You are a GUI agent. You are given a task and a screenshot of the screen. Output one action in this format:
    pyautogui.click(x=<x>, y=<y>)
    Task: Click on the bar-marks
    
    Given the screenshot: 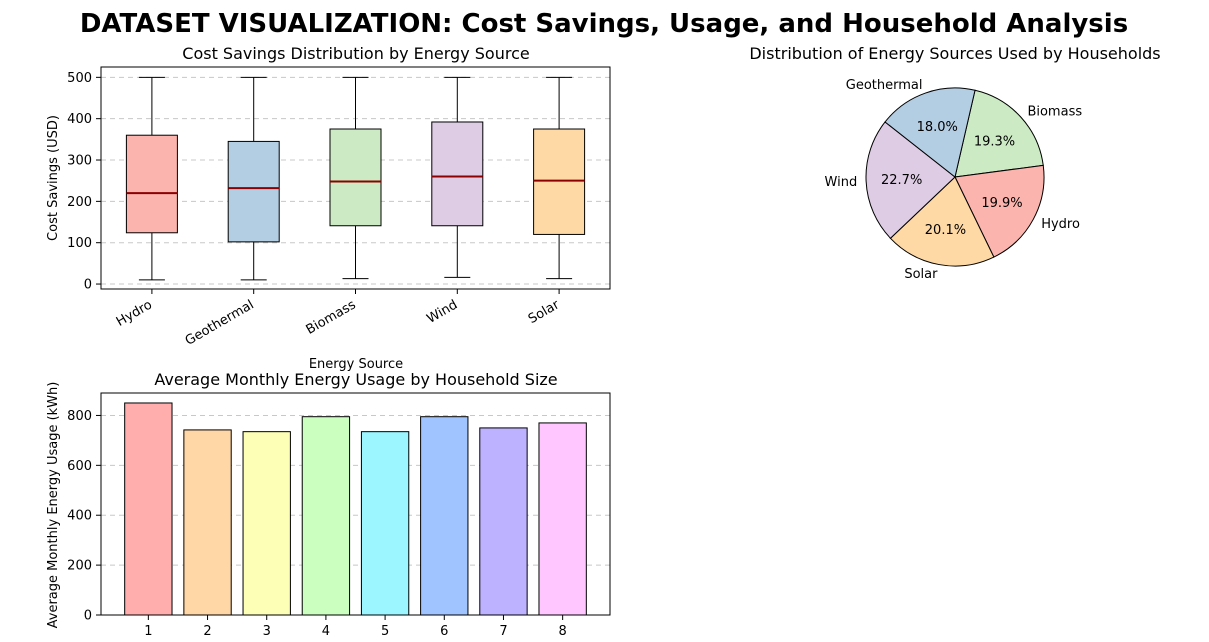 What is the action you would take?
    pyautogui.click(x=355, y=509)
    